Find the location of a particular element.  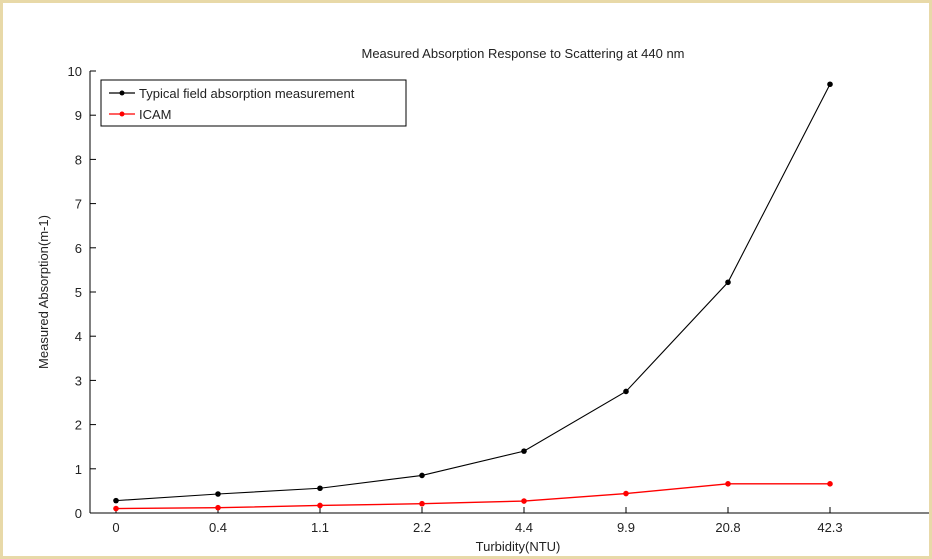

y-axis-label: Measured Absorption(m-1) is located at coordinates (43, 292).